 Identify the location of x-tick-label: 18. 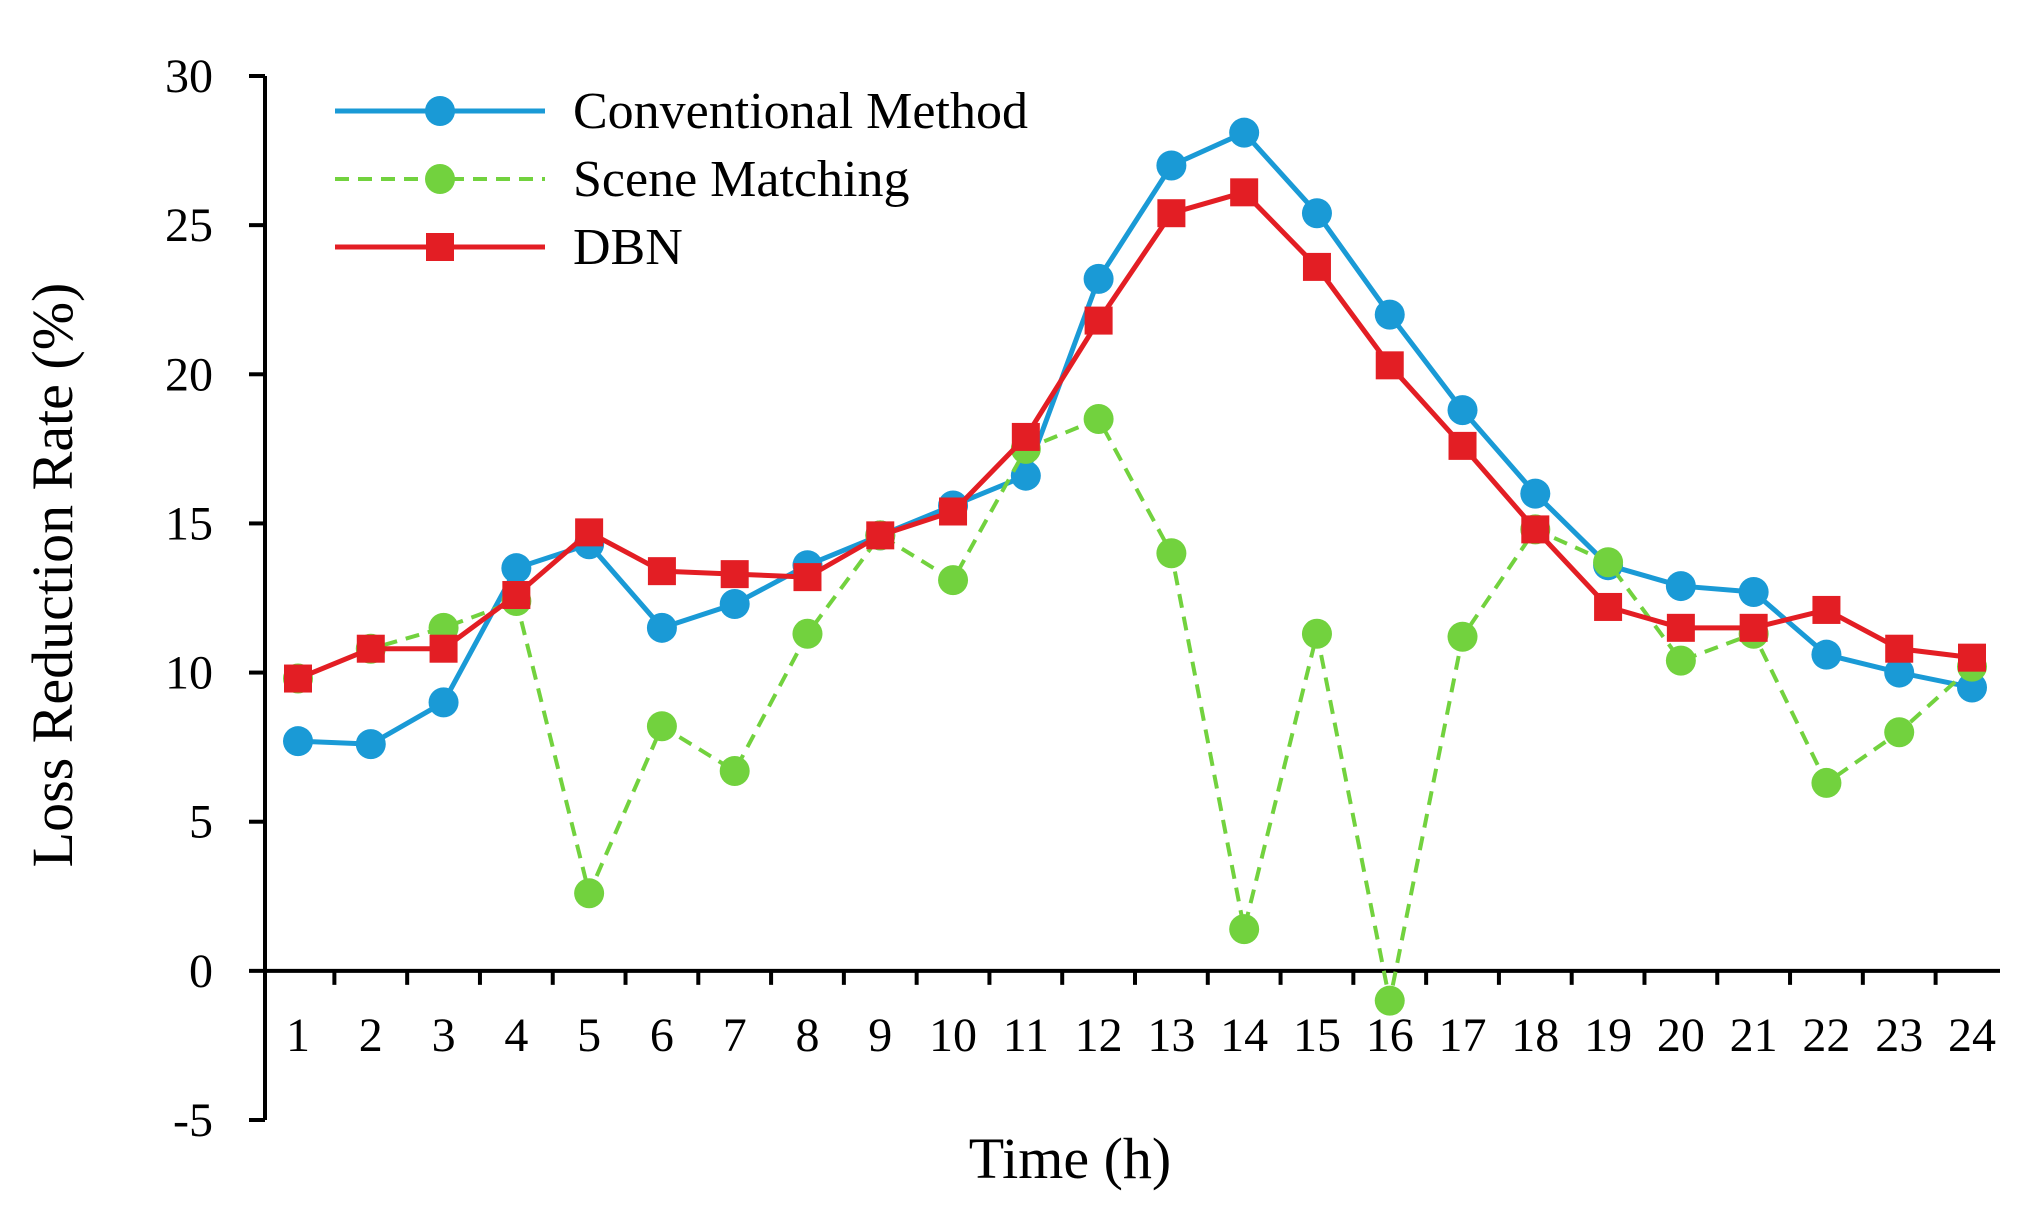
(1535, 1035).